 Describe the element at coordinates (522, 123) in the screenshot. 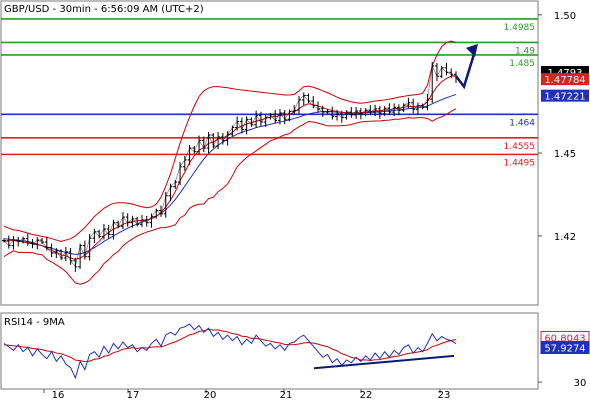

I see `level-label-3: 1.464` at that location.